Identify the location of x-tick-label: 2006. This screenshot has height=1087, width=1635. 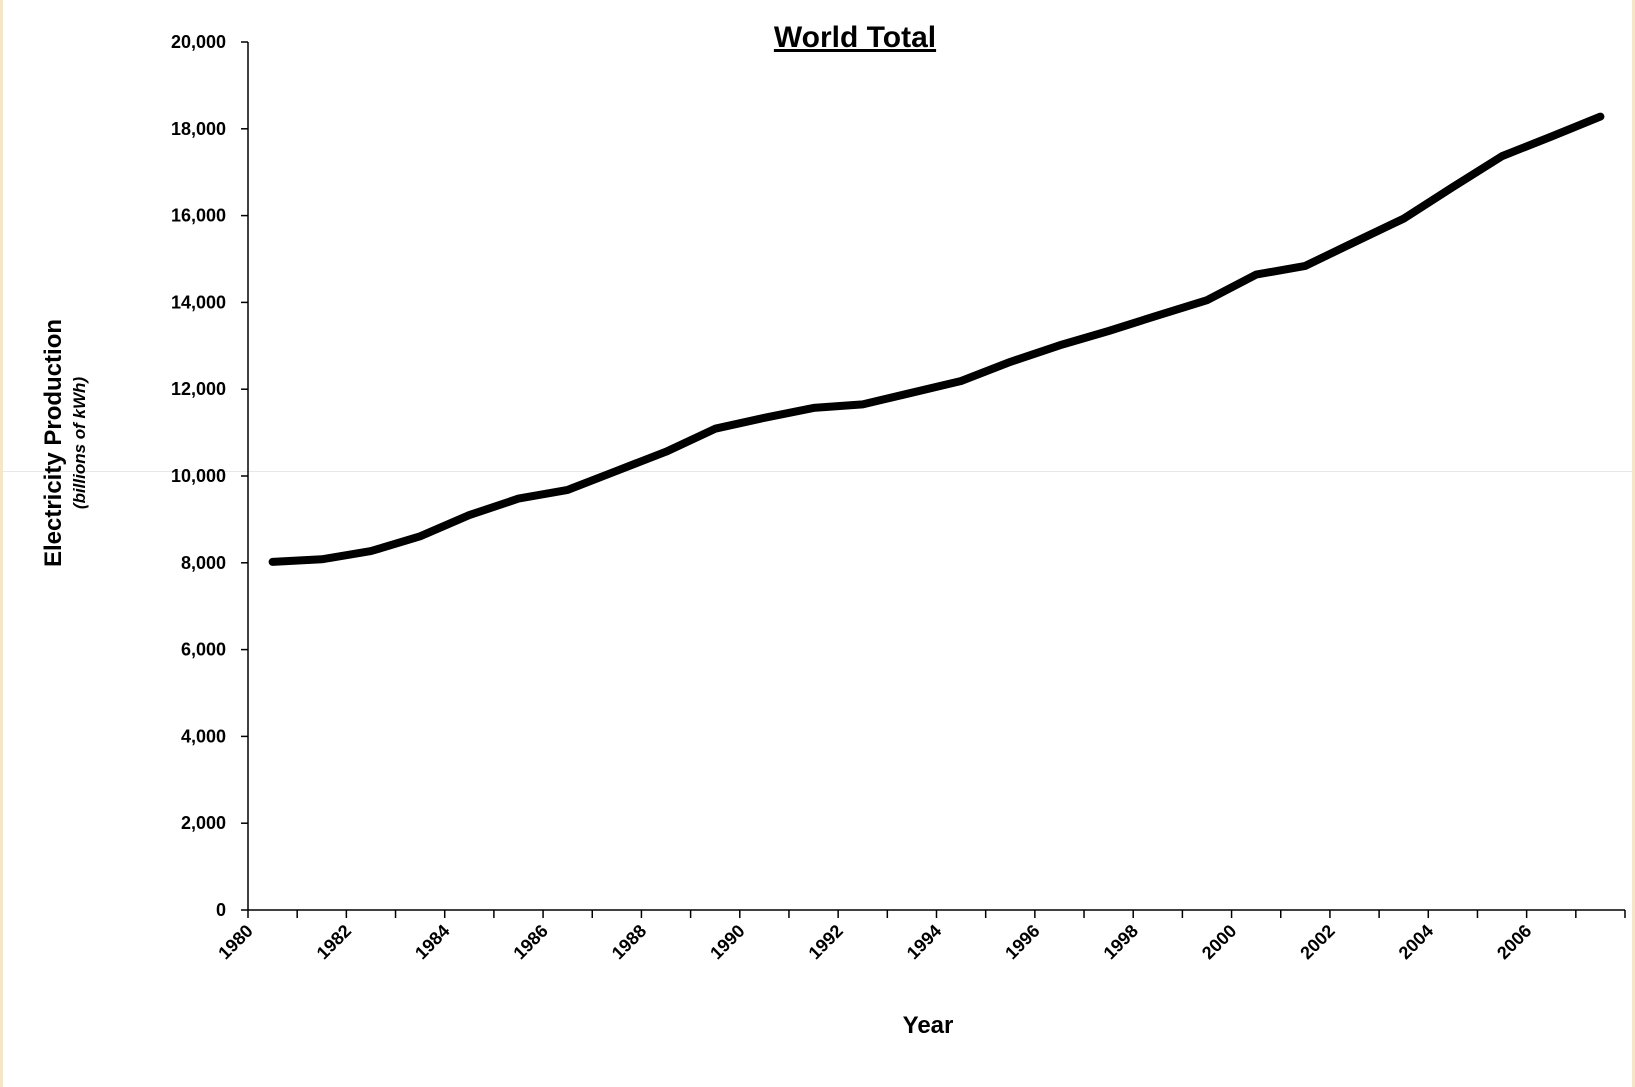
(1514, 942).